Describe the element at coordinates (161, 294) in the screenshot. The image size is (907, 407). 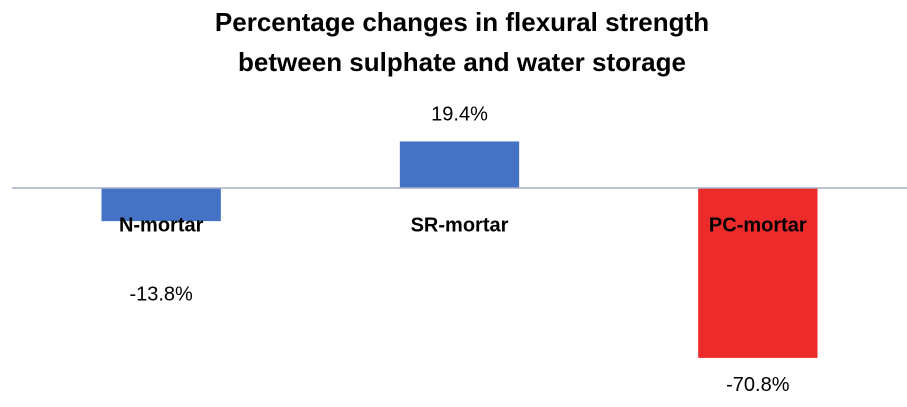
I see `data-label: -13.8%` at that location.